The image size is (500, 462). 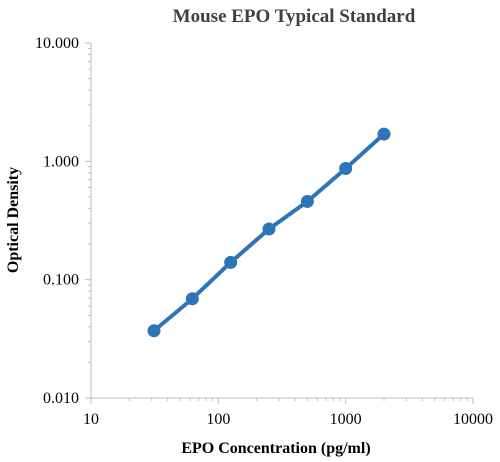 I want to click on x-axis-title: EPO Concentration (pg/ml), so click(x=275, y=448).